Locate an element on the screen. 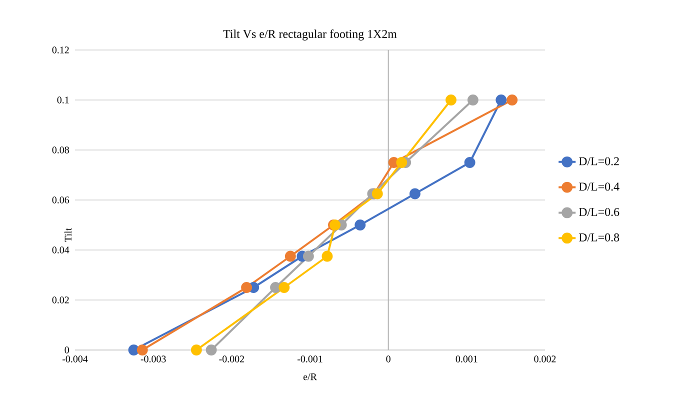  x-axis-title: e/R is located at coordinates (310, 376).